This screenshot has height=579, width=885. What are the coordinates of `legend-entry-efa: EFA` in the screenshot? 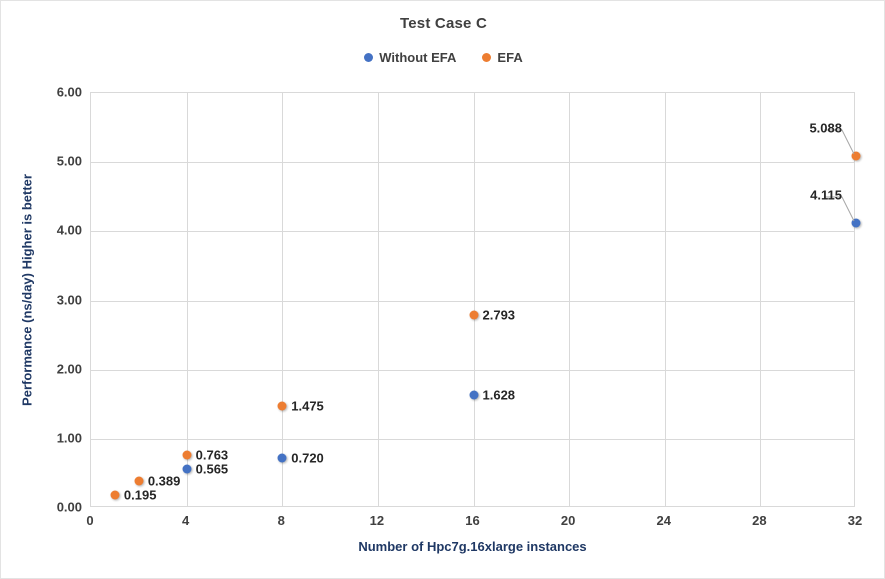 It's located at (502, 57).